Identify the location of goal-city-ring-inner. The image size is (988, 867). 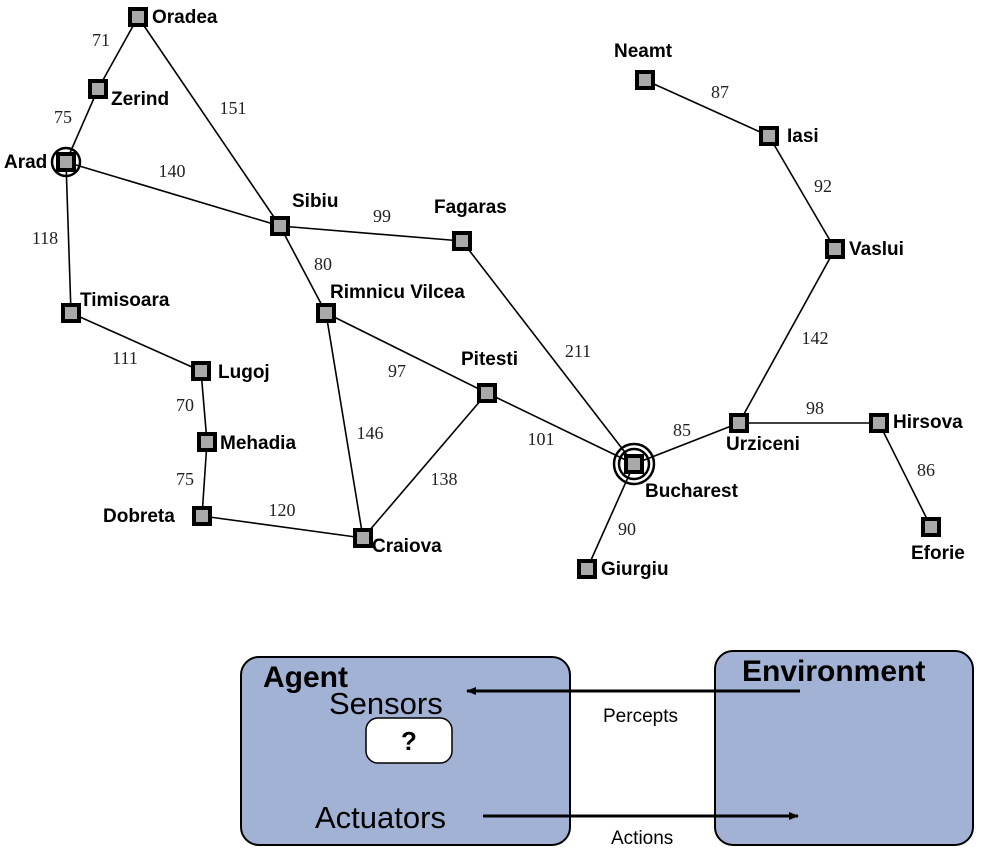
(634, 464).